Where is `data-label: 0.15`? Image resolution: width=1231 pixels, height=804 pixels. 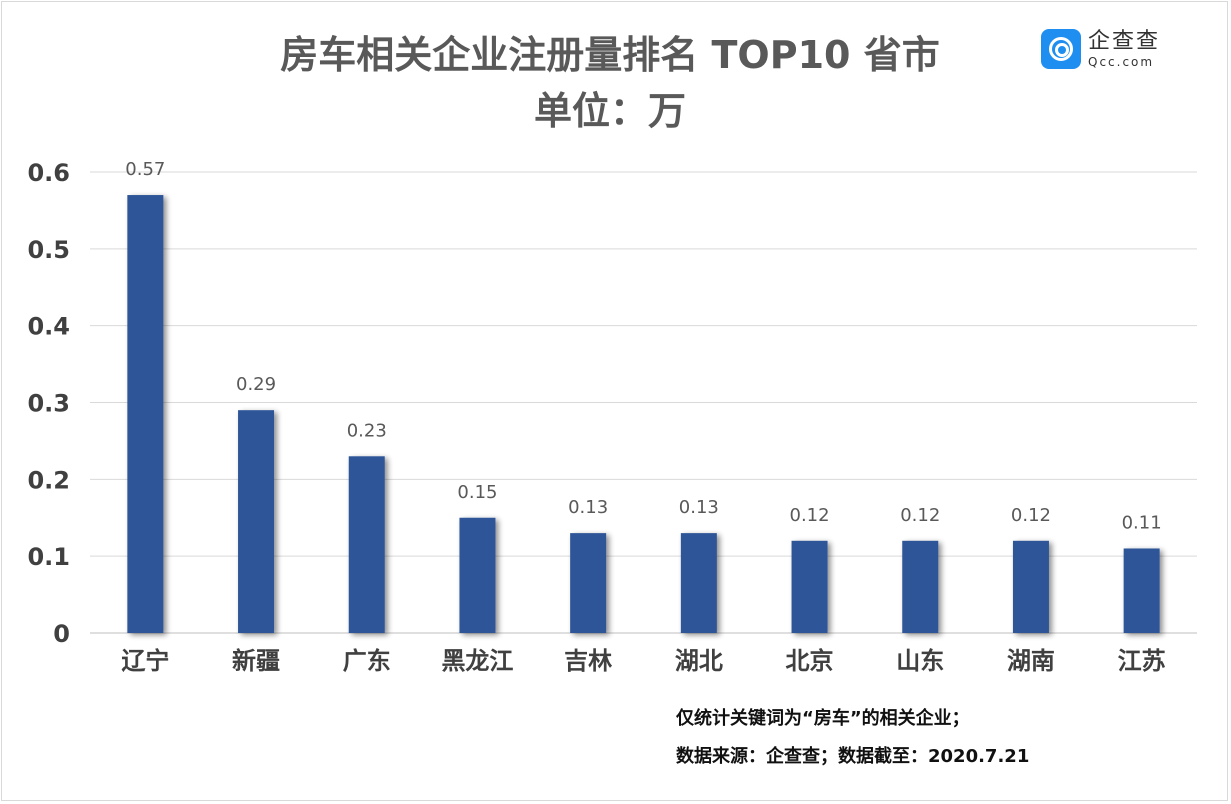
data-label: 0.15 is located at coordinates (477, 492).